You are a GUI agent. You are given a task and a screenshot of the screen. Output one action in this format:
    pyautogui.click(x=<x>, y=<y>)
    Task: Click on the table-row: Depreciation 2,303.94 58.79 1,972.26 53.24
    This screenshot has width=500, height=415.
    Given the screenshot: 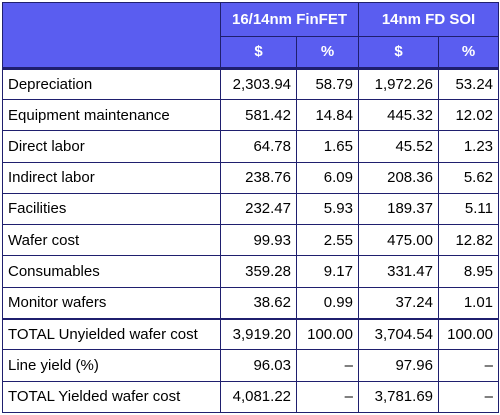 What is the action you would take?
    pyautogui.click(x=251, y=83)
    